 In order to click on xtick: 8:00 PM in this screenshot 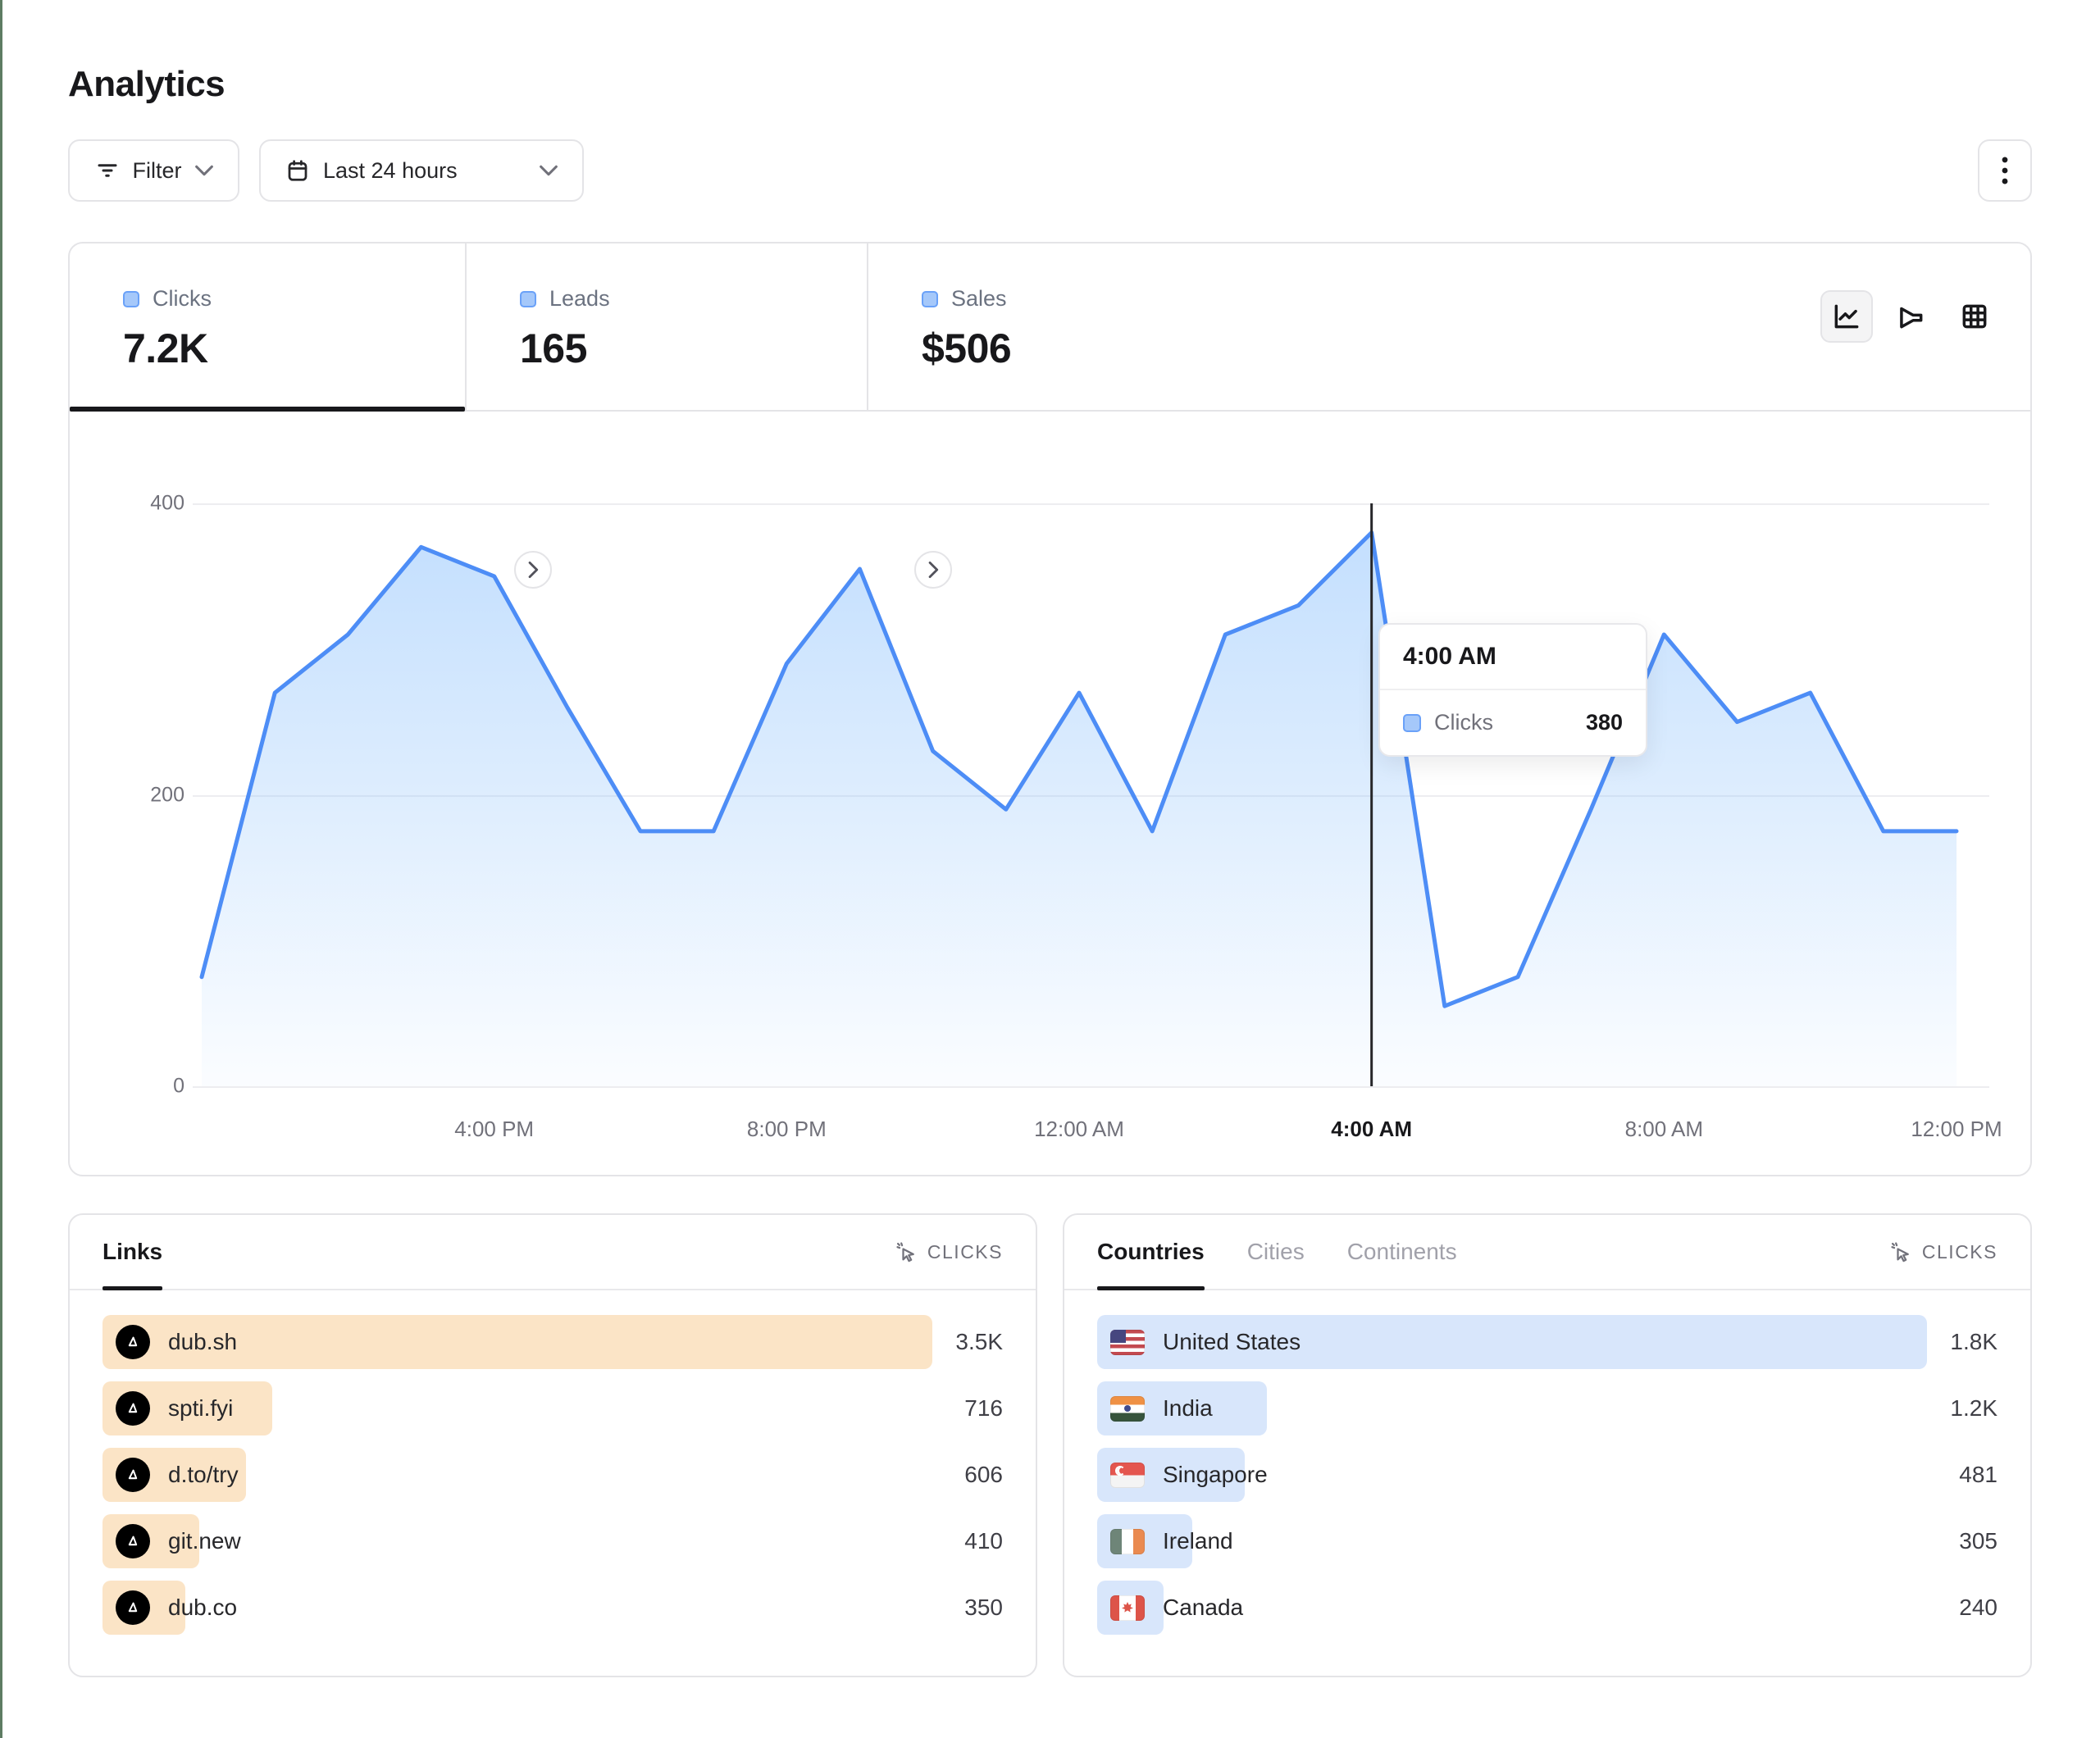, I will do `click(786, 1129)`.